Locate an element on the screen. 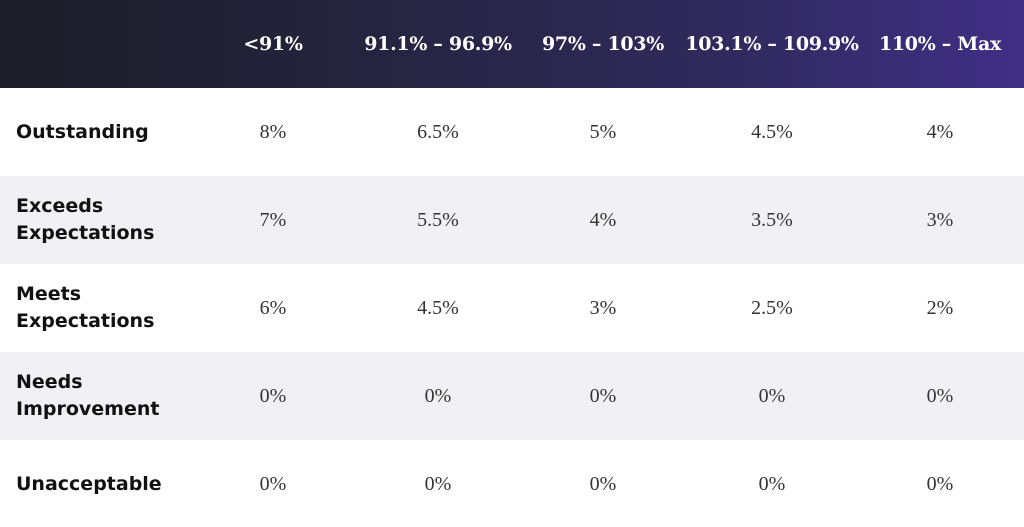 This screenshot has width=1024, height=527. column-header: <91% is located at coordinates (273, 44).